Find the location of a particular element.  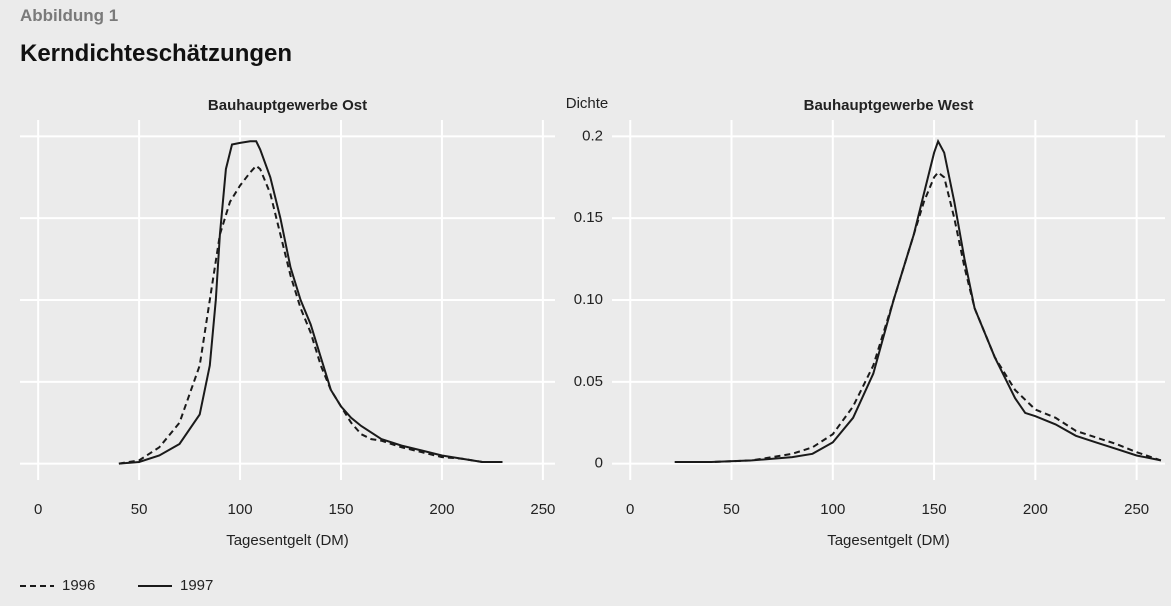

legend-label: 1996 is located at coordinates (78, 585).